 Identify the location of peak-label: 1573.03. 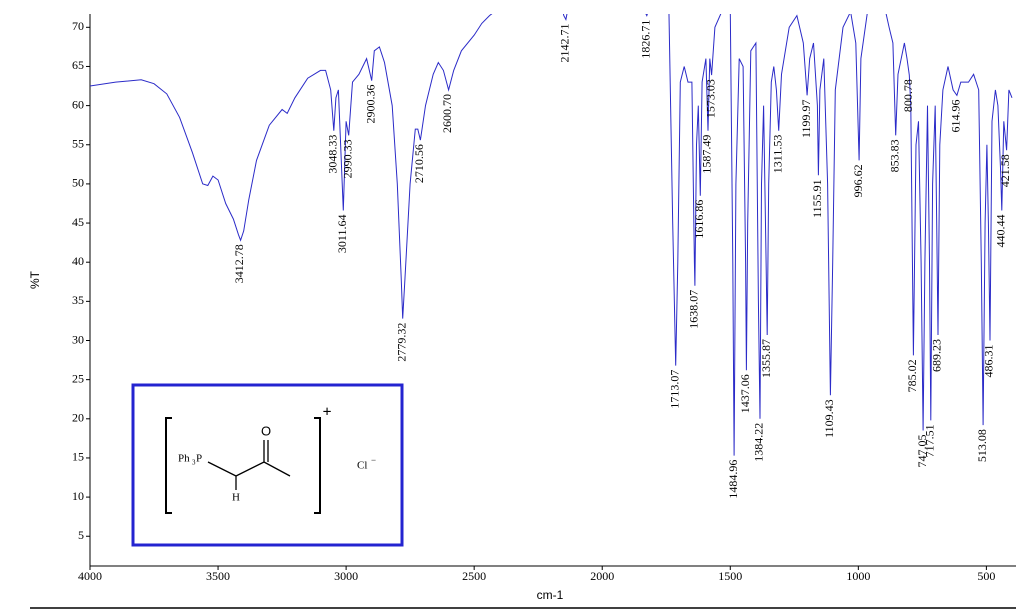
(710, 98).